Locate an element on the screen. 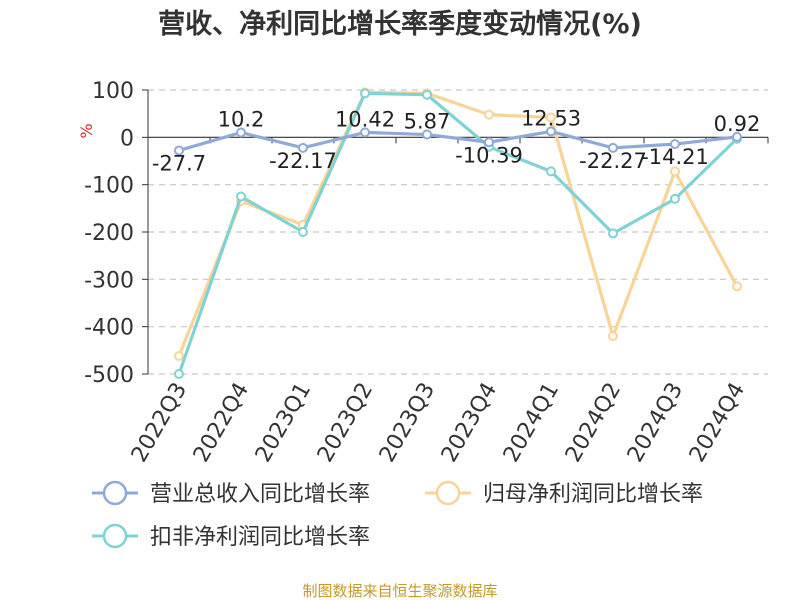 This screenshot has width=800, height=600. data-label: -22.27 is located at coordinates (613, 161).